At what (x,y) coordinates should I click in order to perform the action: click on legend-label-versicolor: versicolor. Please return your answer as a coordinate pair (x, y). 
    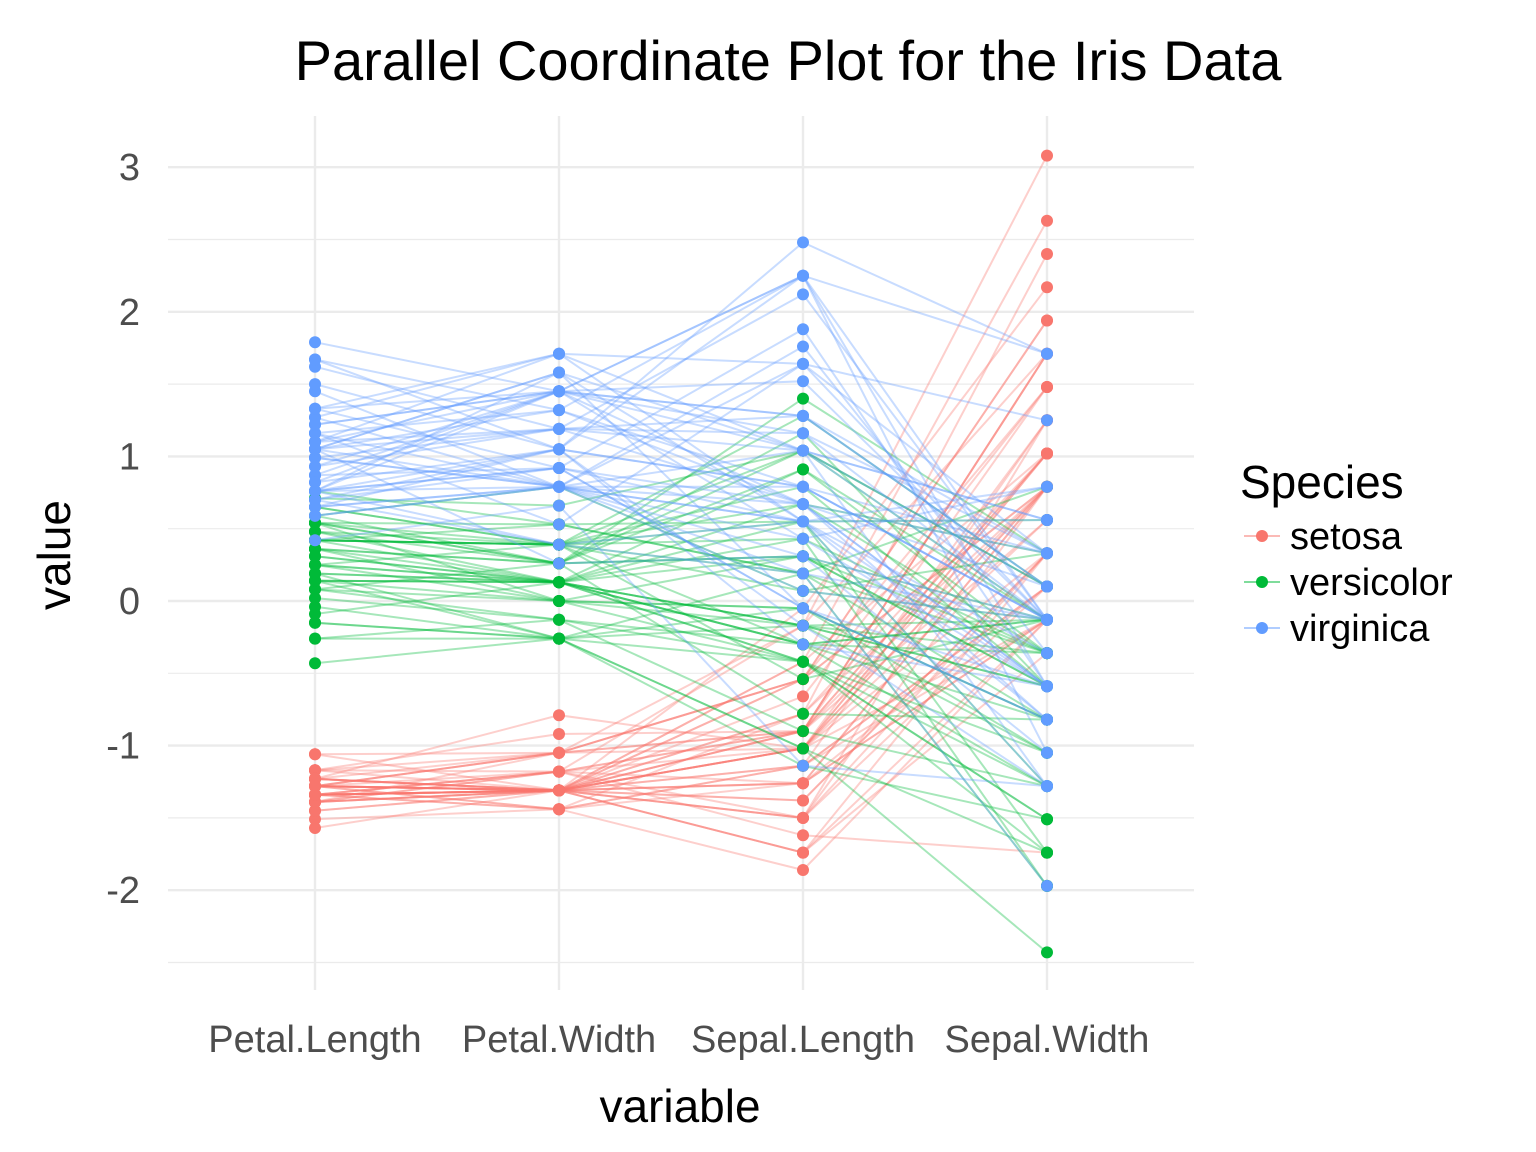
    Looking at the image, I should click on (1371, 583).